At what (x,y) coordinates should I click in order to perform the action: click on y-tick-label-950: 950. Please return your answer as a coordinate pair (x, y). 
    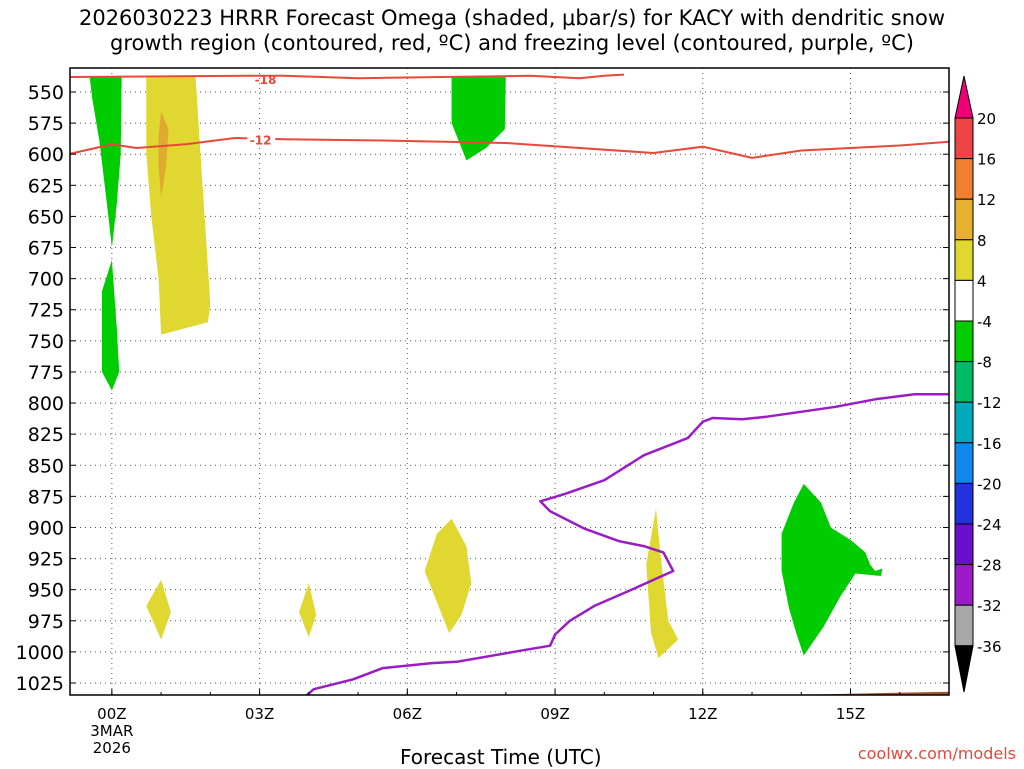
    Looking at the image, I should click on (46, 591).